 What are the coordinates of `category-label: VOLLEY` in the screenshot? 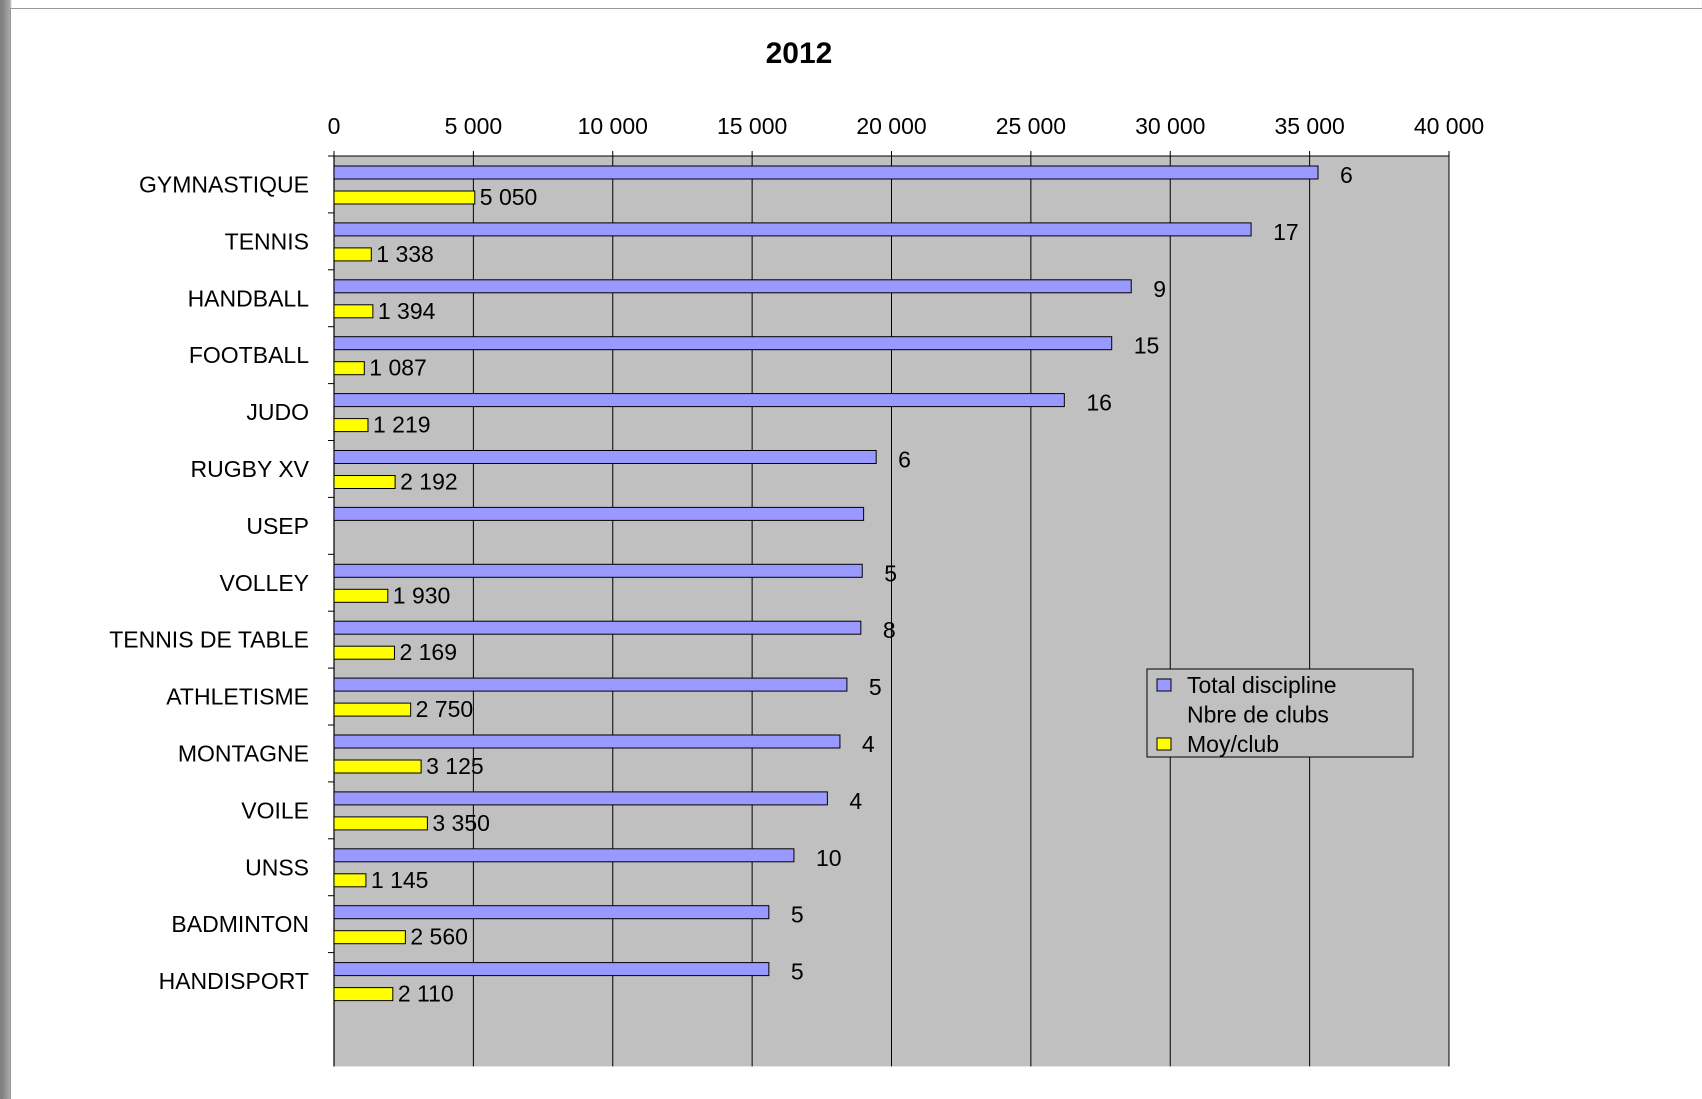 It's located at (265, 583).